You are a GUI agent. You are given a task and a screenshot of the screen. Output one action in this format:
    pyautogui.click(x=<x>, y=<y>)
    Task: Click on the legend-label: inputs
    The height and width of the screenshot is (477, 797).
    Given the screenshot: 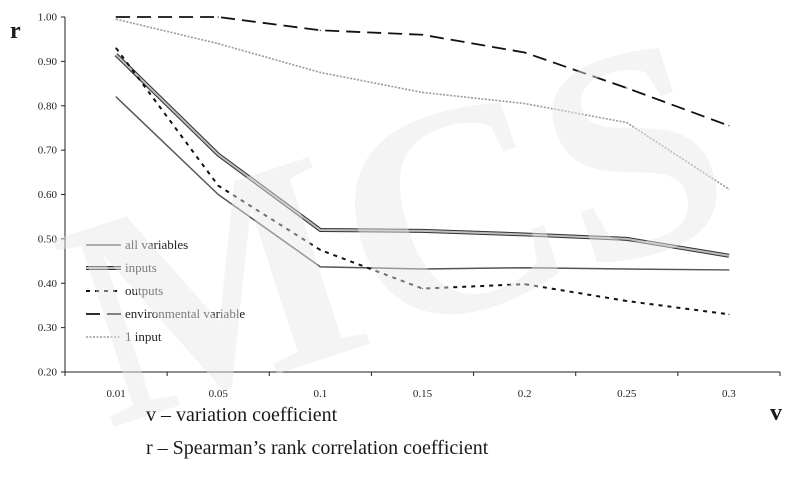 What is the action you would take?
    pyautogui.click(x=141, y=267)
    